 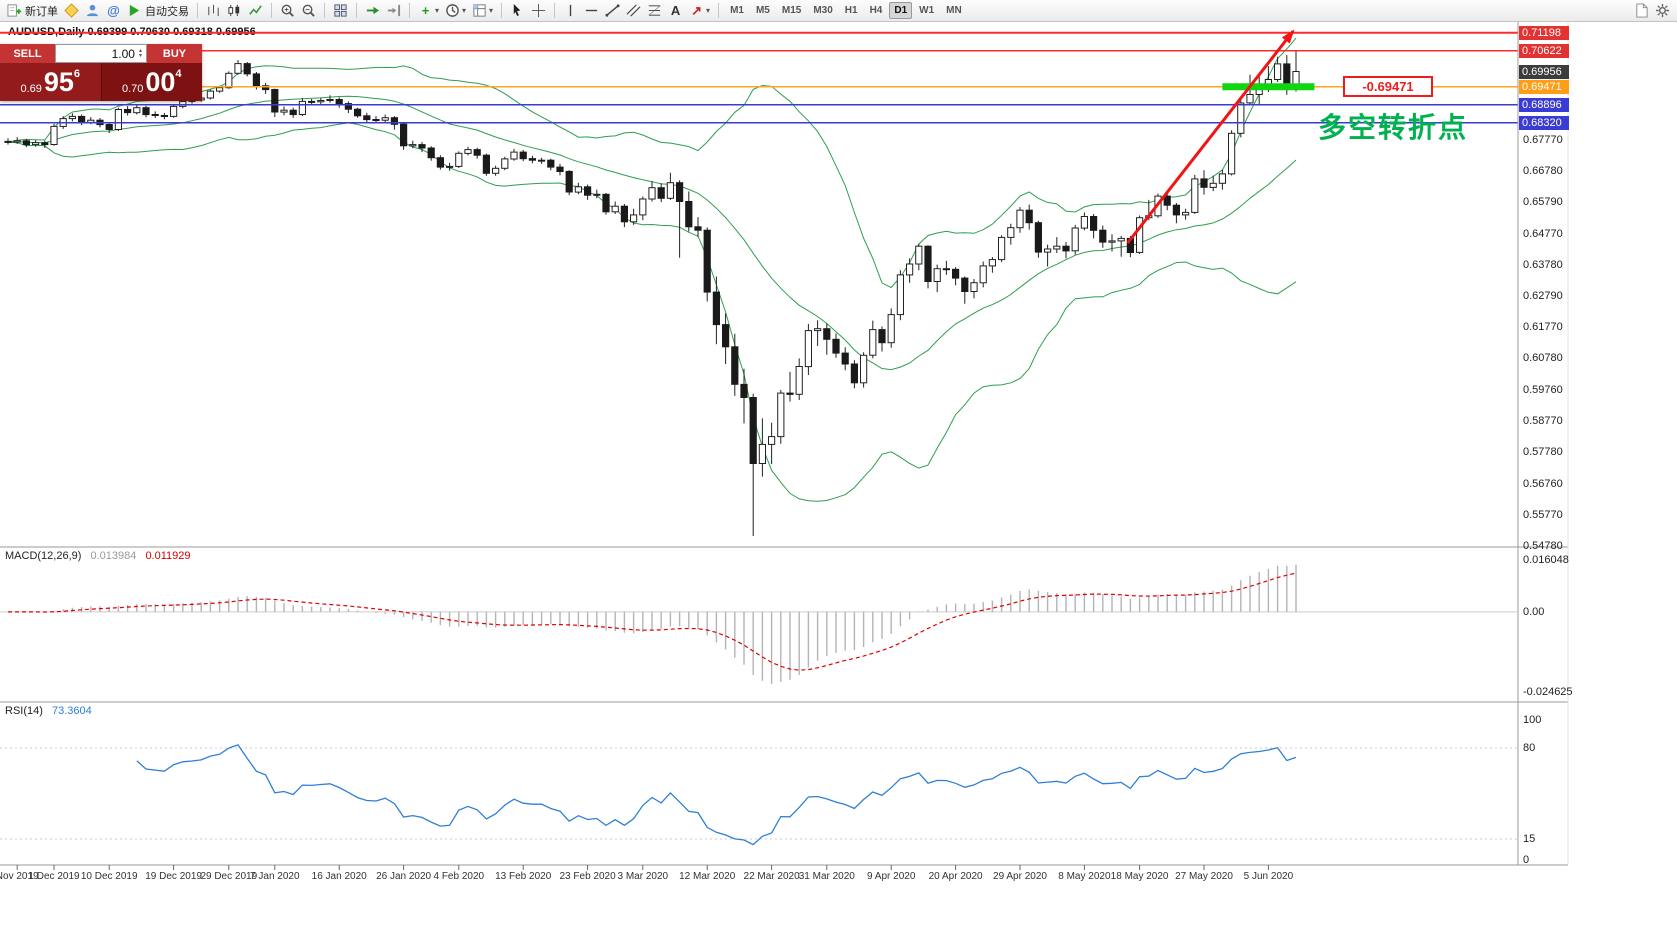 I want to click on templates-button: ▾, so click(x=482, y=10).